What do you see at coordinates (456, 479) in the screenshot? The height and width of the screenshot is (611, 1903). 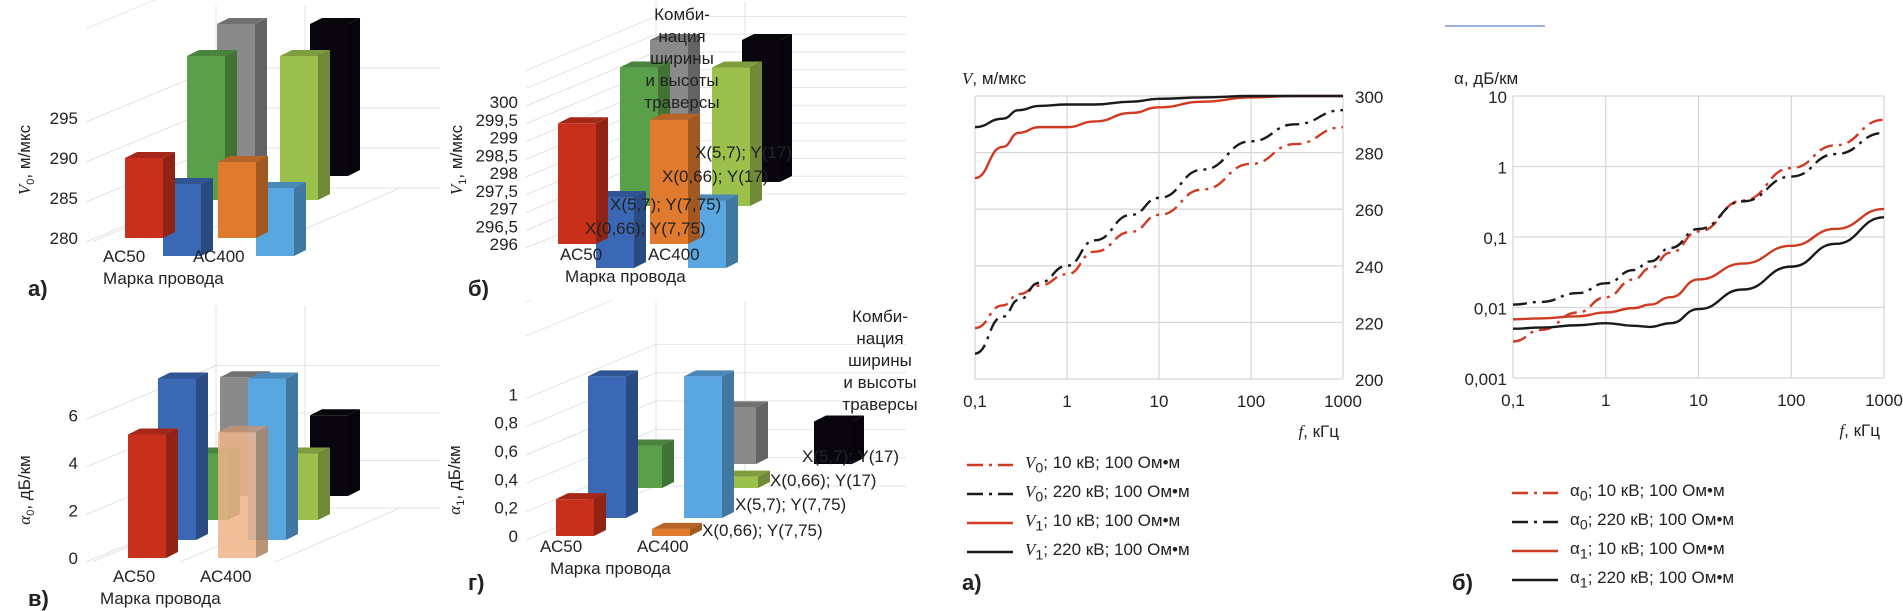 I see `y-axis-title: α1, дБ/км` at bounding box center [456, 479].